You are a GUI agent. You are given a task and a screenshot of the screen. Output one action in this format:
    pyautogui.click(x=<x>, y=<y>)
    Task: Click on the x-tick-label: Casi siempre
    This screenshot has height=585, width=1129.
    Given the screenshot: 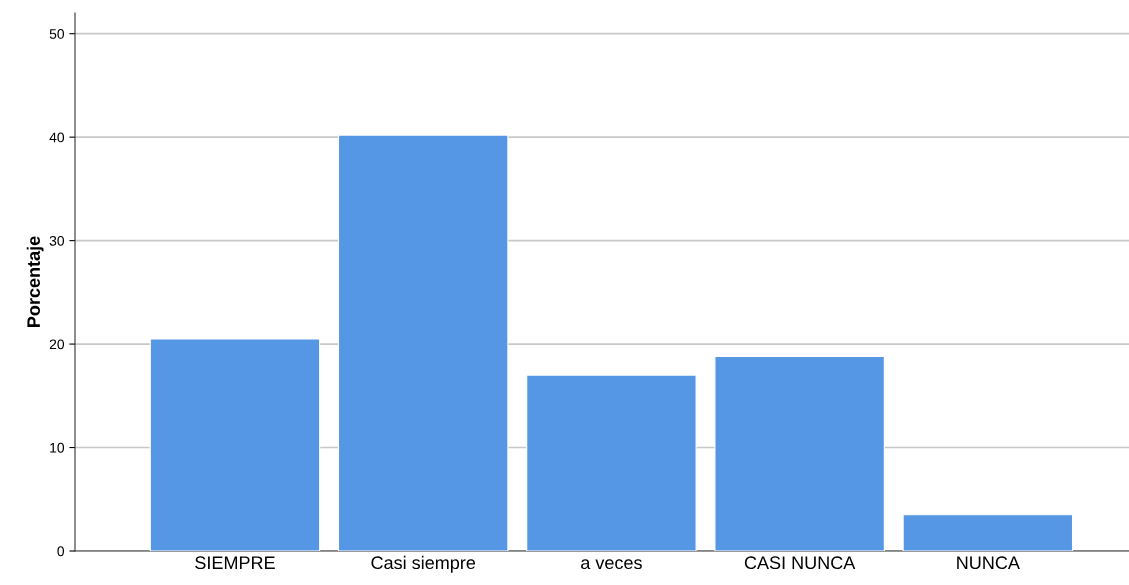 What is the action you would take?
    pyautogui.click(x=423, y=564)
    